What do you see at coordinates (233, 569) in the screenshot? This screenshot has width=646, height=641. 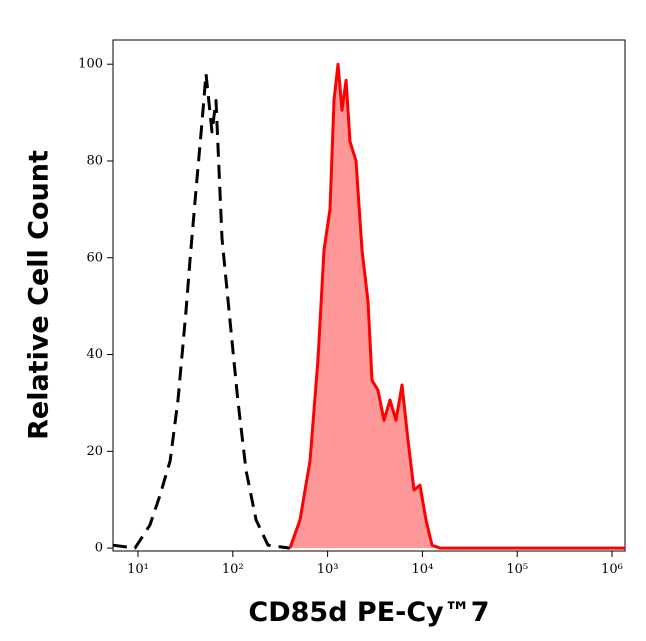 I see `x-tick-label: 10²` at bounding box center [233, 569].